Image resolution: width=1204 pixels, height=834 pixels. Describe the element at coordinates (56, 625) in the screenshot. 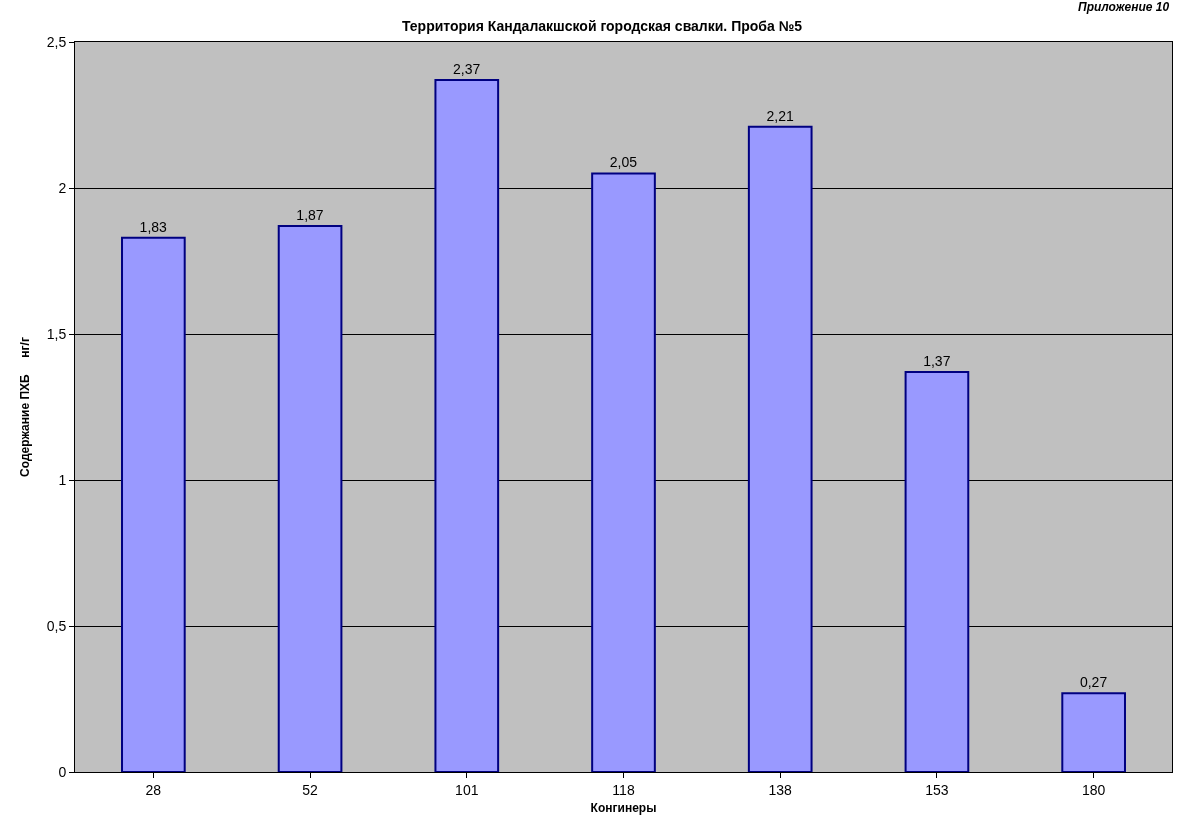

I see `y-tick-label: 0,5` at that location.